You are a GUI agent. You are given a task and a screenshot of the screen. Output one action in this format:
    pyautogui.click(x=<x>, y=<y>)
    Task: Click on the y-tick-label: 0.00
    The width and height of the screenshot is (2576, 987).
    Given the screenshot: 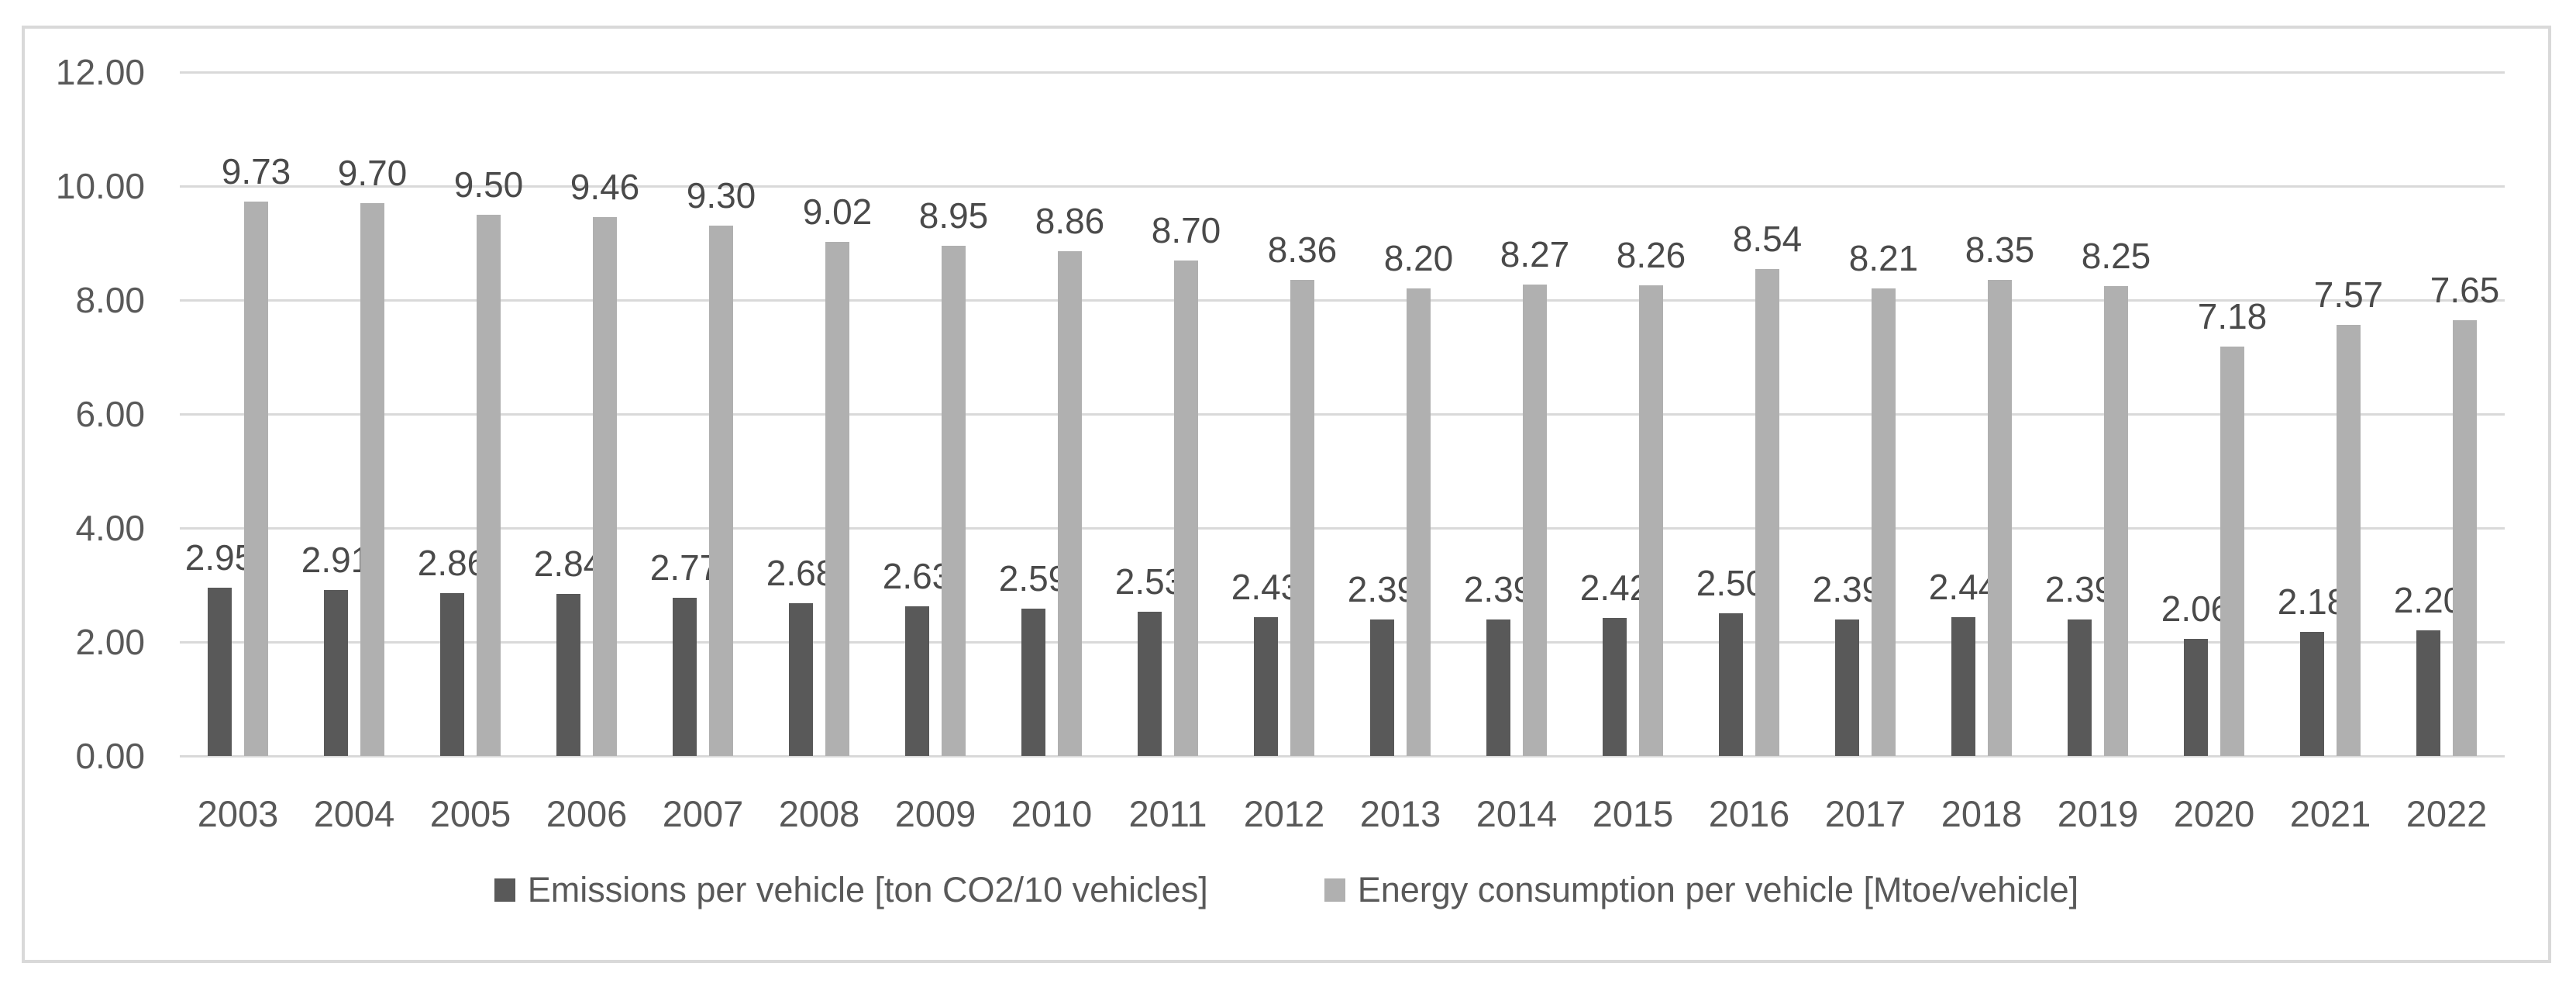 What is the action you would take?
    pyautogui.click(x=110, y=756)
    